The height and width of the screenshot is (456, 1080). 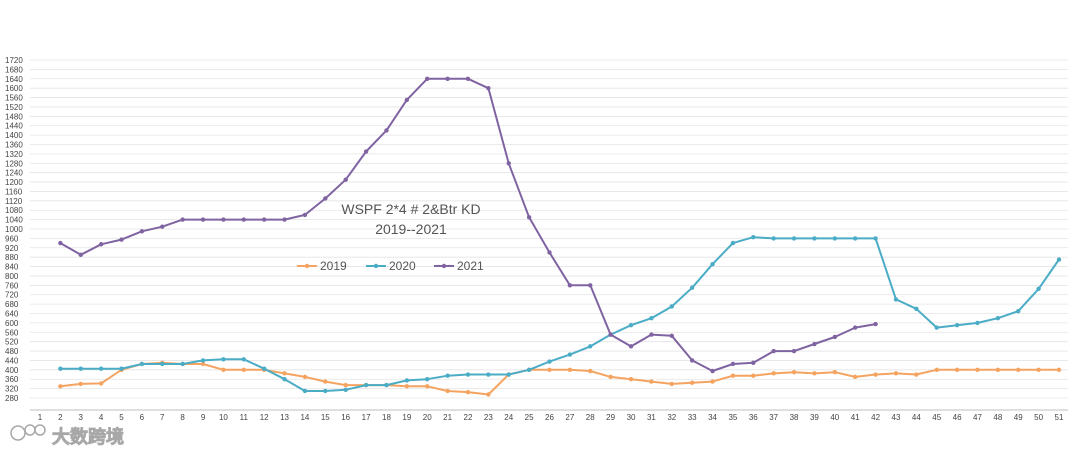 I want to click on x-tick-label-9: 9, so click(x=203, y=417).